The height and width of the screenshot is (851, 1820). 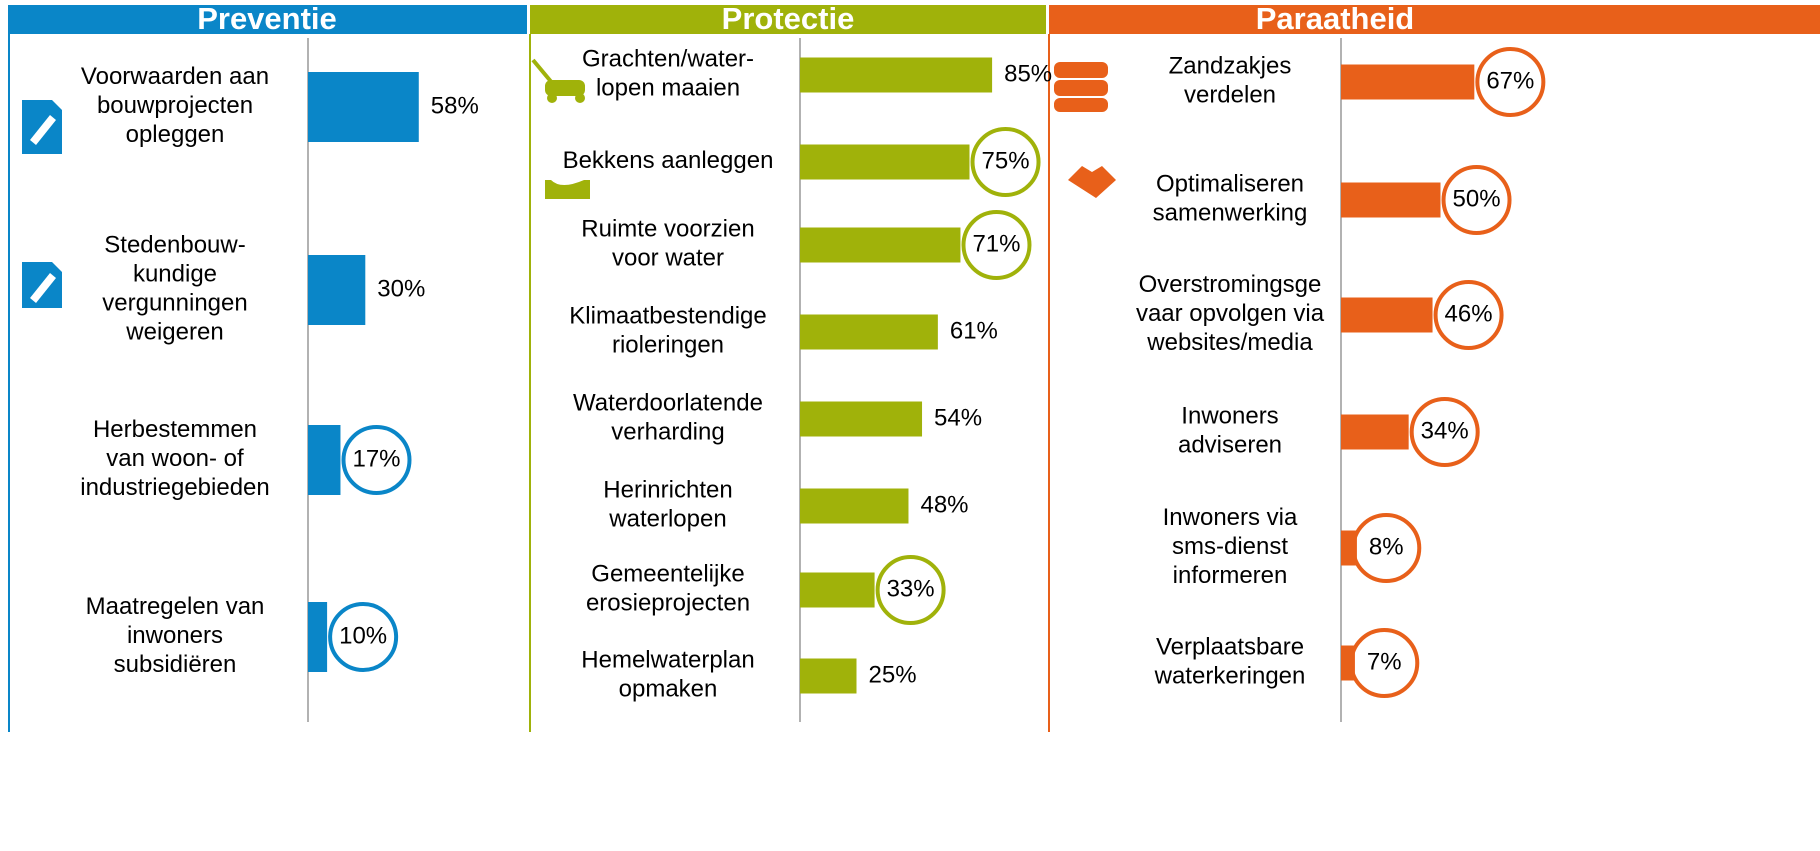 I want to click on value-label: 46%, so click(x=1469, y=313).